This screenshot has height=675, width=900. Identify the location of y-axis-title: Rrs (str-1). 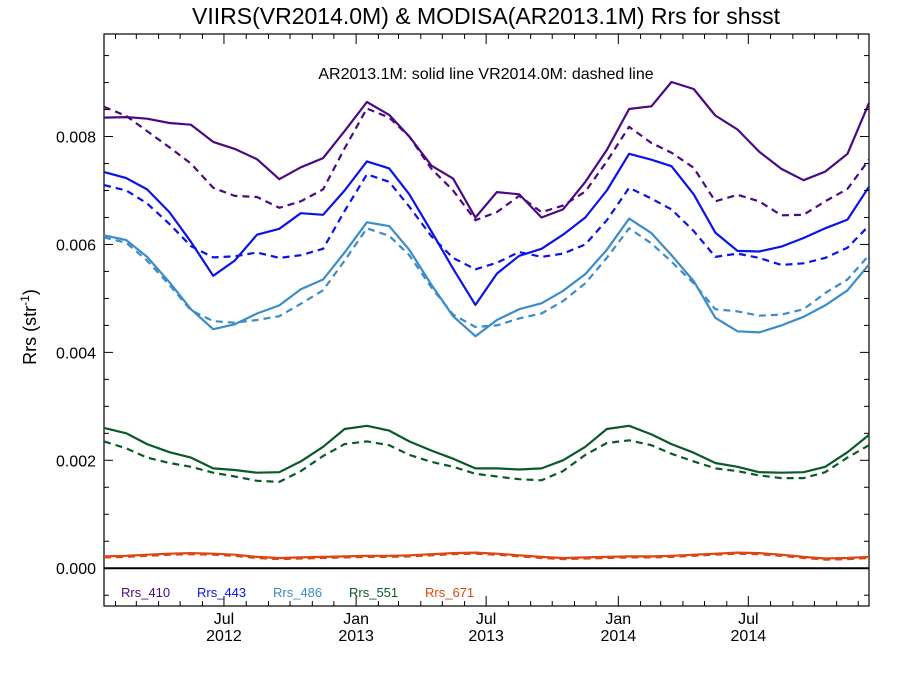
(29, 327).